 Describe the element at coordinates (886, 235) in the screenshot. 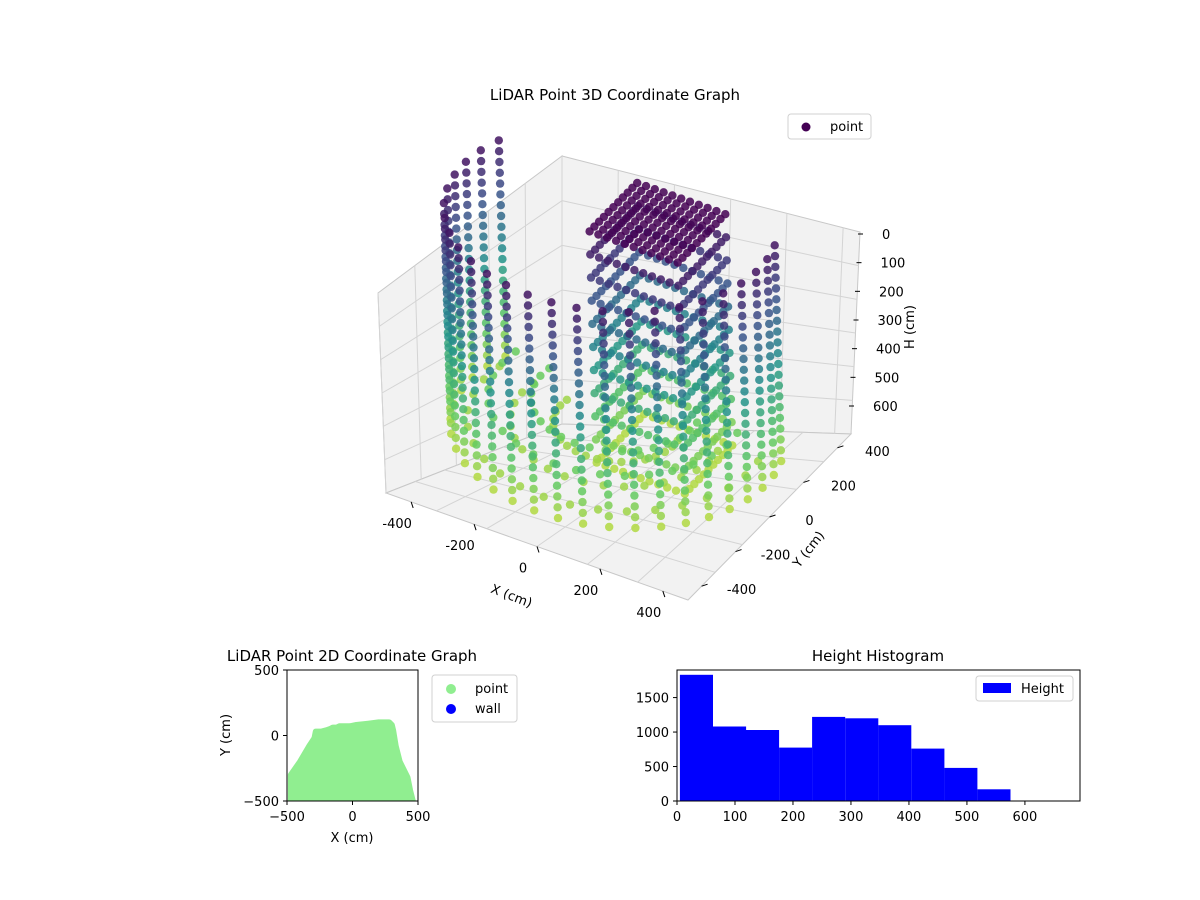

I see `chart-3d-ztick-label: 0` at that location.